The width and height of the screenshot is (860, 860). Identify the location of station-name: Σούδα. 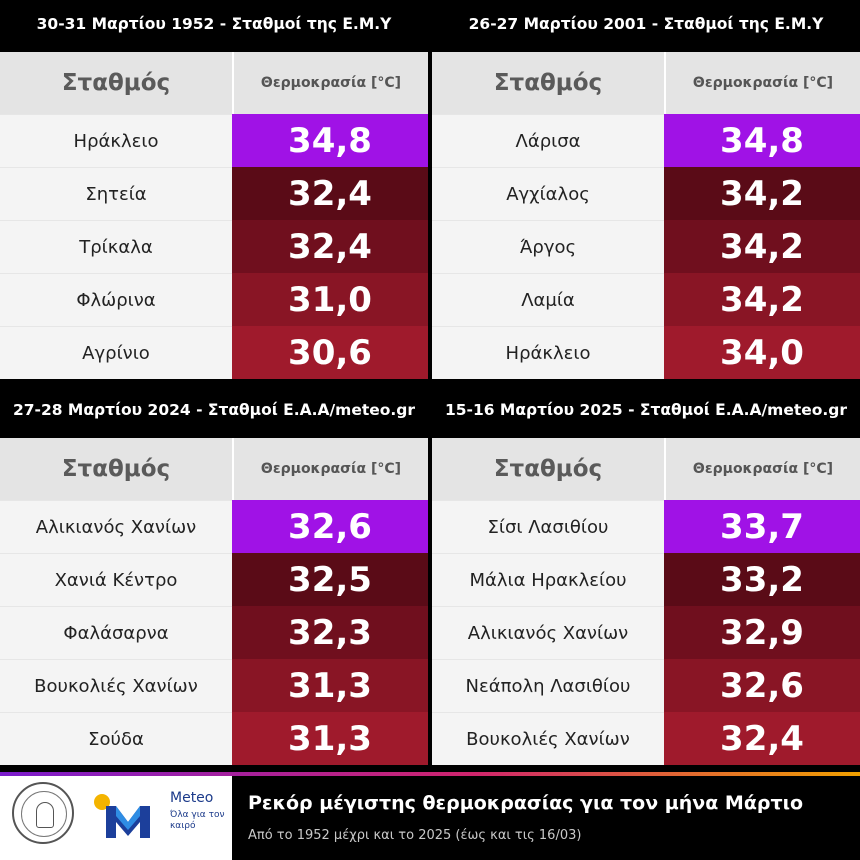
(116, 738).